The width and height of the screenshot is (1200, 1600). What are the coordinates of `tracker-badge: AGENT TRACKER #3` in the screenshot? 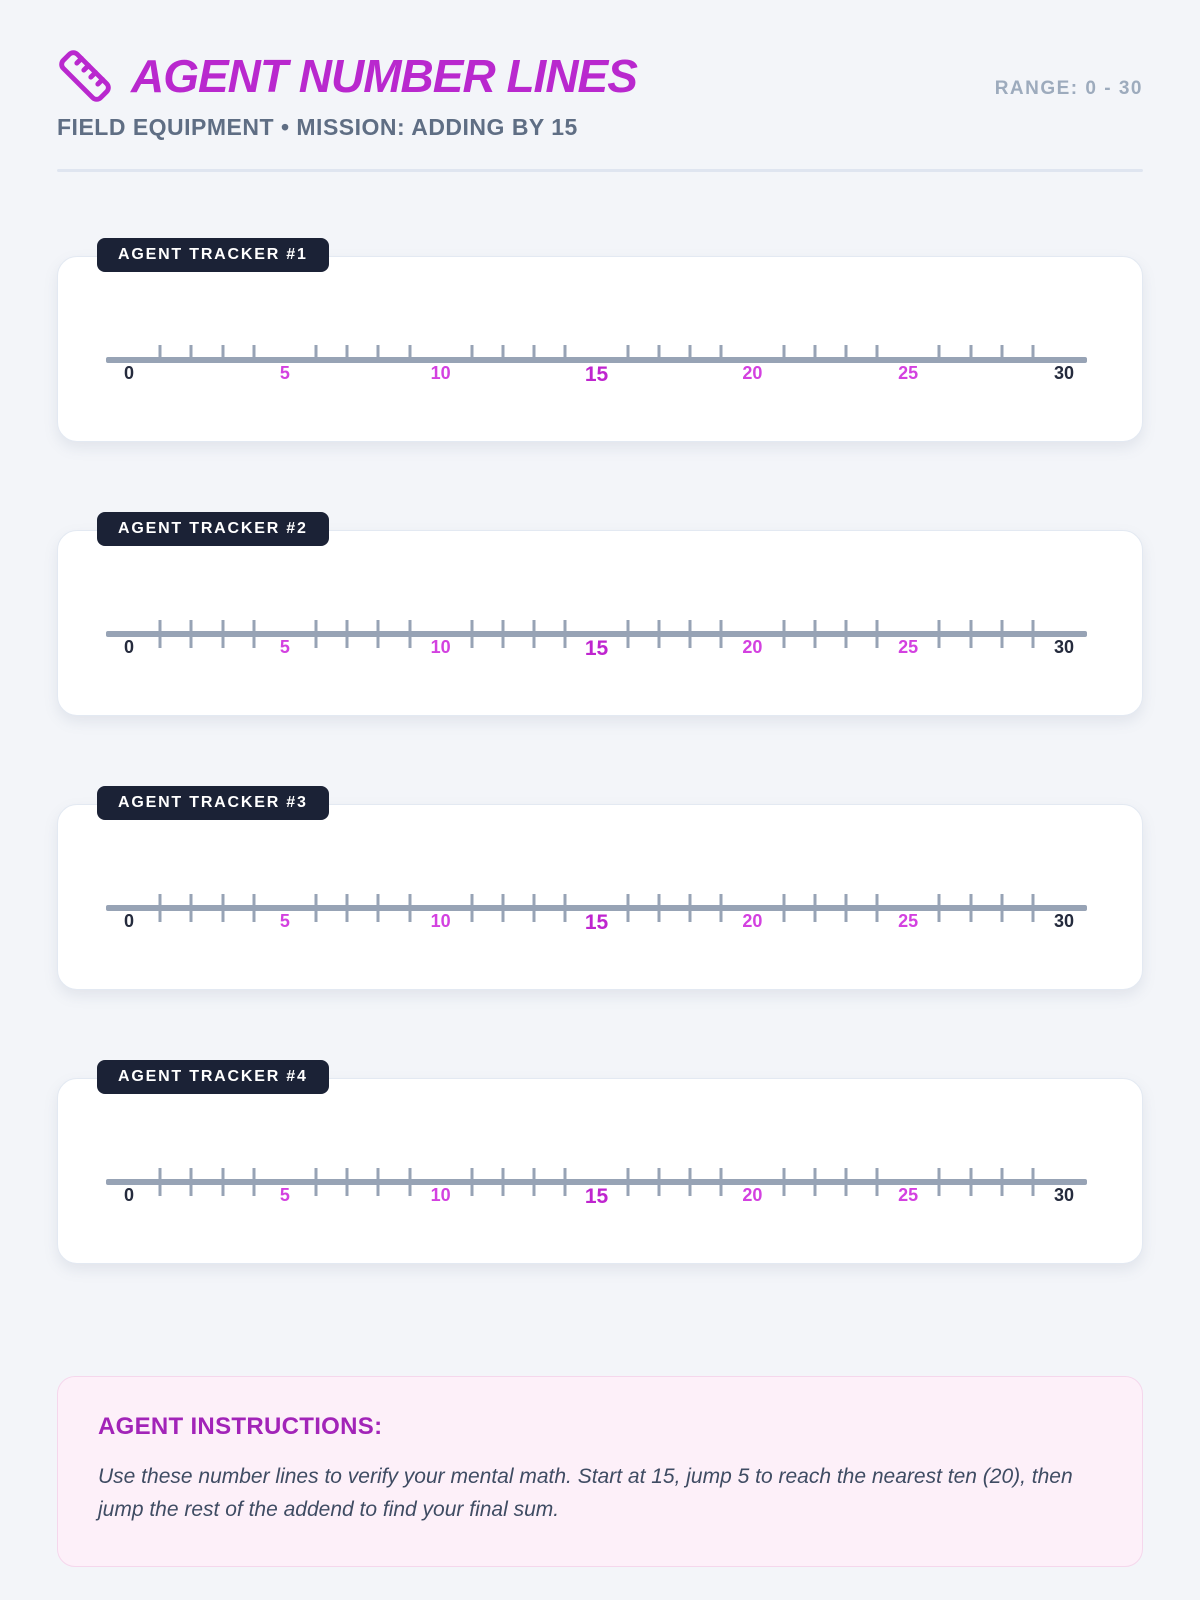 It's located at (213, 803).